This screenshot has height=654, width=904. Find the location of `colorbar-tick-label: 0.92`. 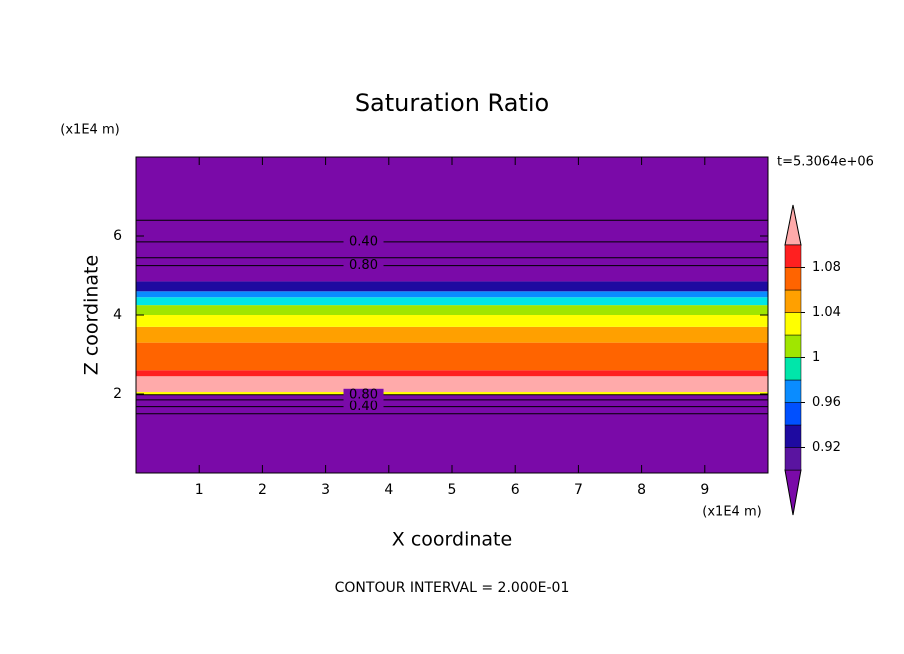

colorbar-tick-label: 0.92 is located at coordinates (826, 447).